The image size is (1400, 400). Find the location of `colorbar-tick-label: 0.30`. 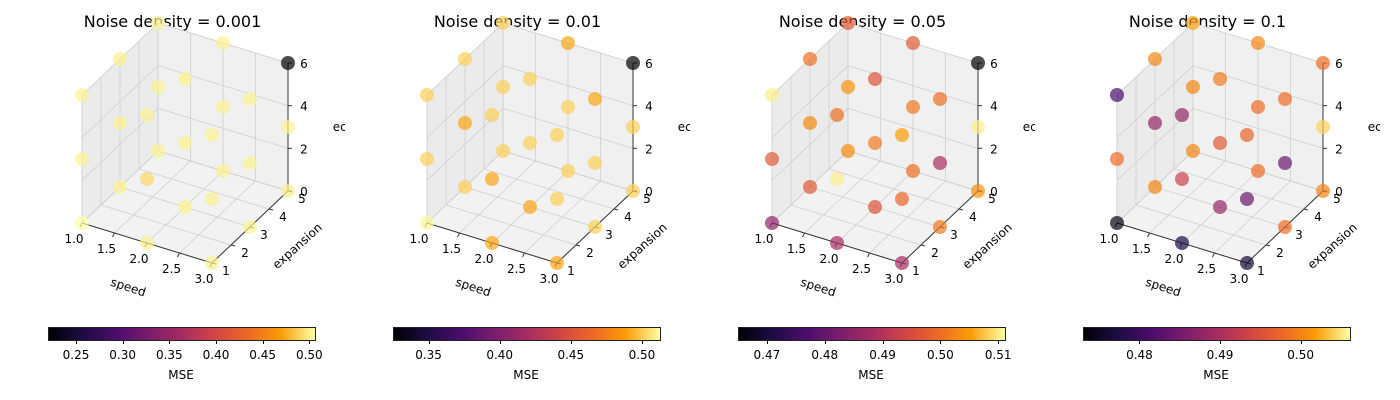

colorbar-tick-label: 0.30 is located at coordinates (123, 355).